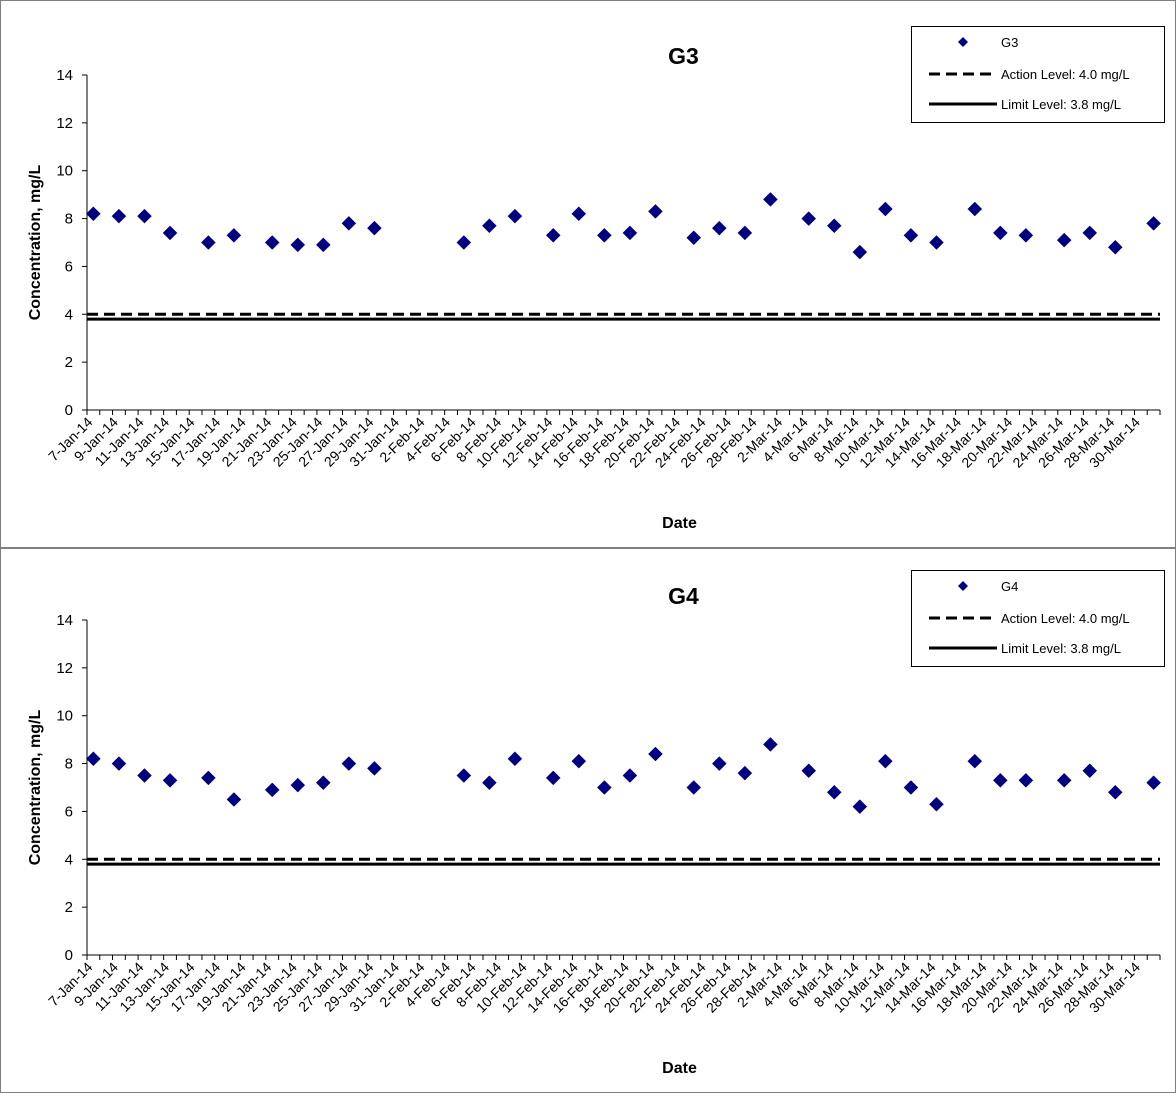 This screenshot has width=1176, height=1093. I want to click on legend-label: G3, so click(1009, 42).